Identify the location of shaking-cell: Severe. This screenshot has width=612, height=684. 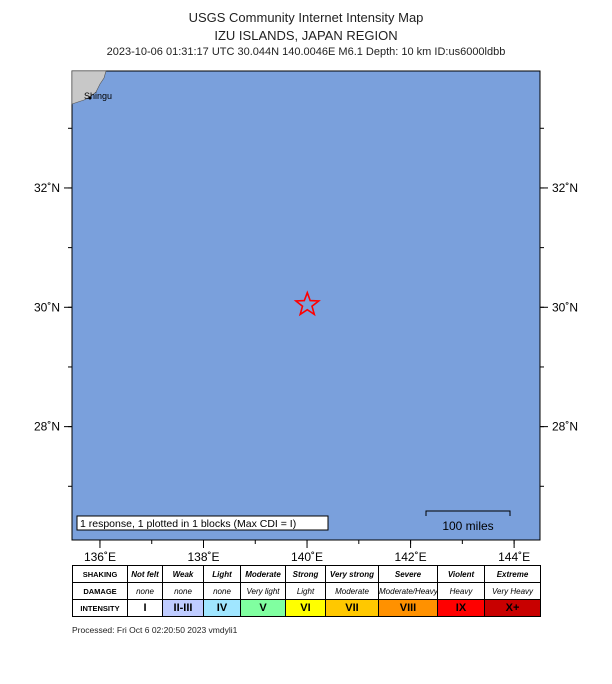
(408, 574).